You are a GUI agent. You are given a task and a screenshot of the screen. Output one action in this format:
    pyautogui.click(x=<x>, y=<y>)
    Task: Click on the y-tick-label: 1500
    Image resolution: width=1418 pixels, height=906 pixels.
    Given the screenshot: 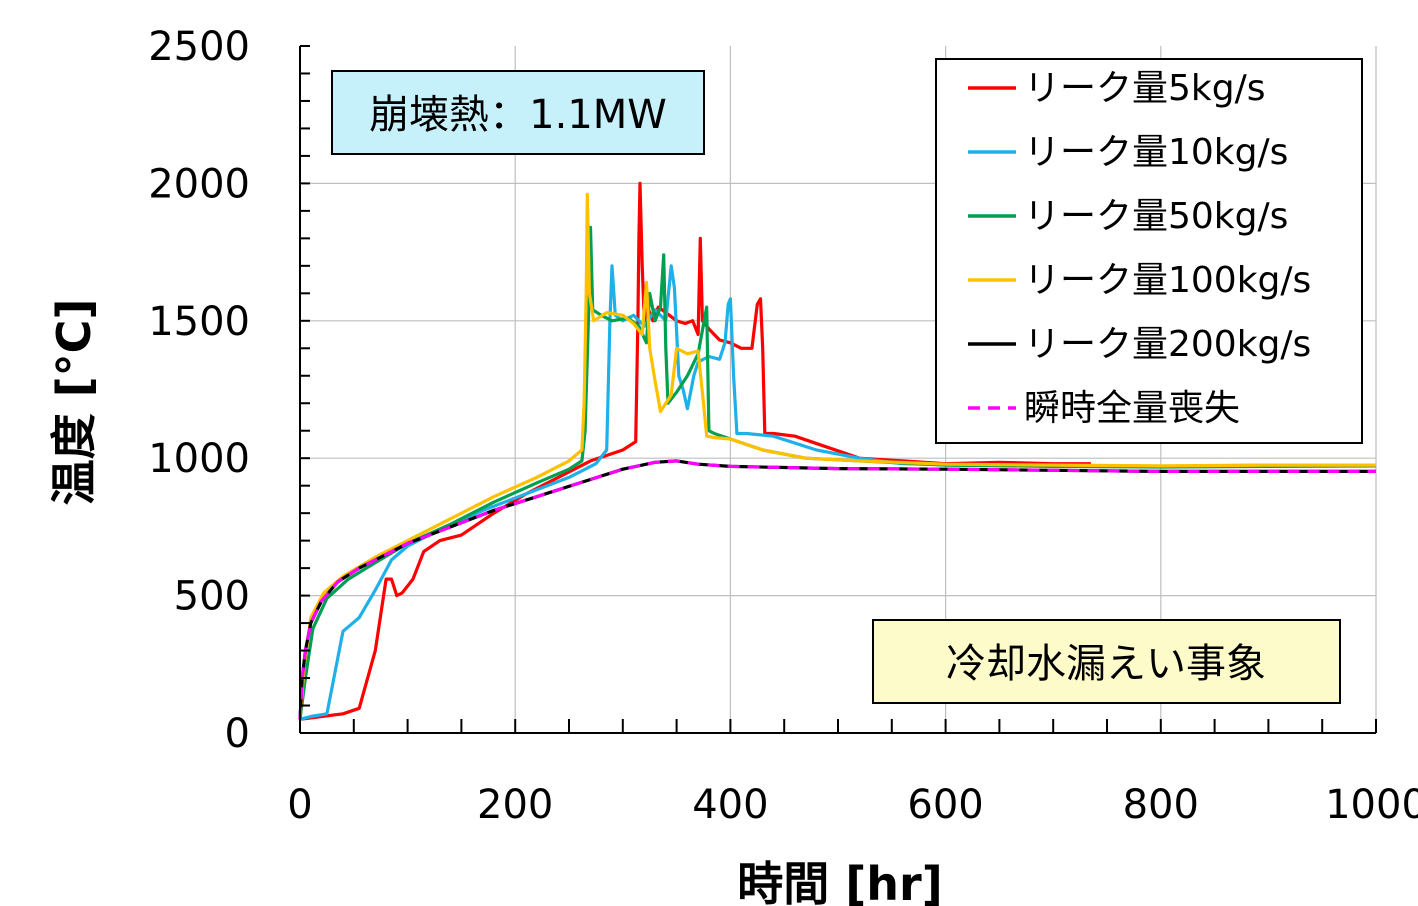 What is the action you would take?
    pyautogui.click(x=199, y=322)
    